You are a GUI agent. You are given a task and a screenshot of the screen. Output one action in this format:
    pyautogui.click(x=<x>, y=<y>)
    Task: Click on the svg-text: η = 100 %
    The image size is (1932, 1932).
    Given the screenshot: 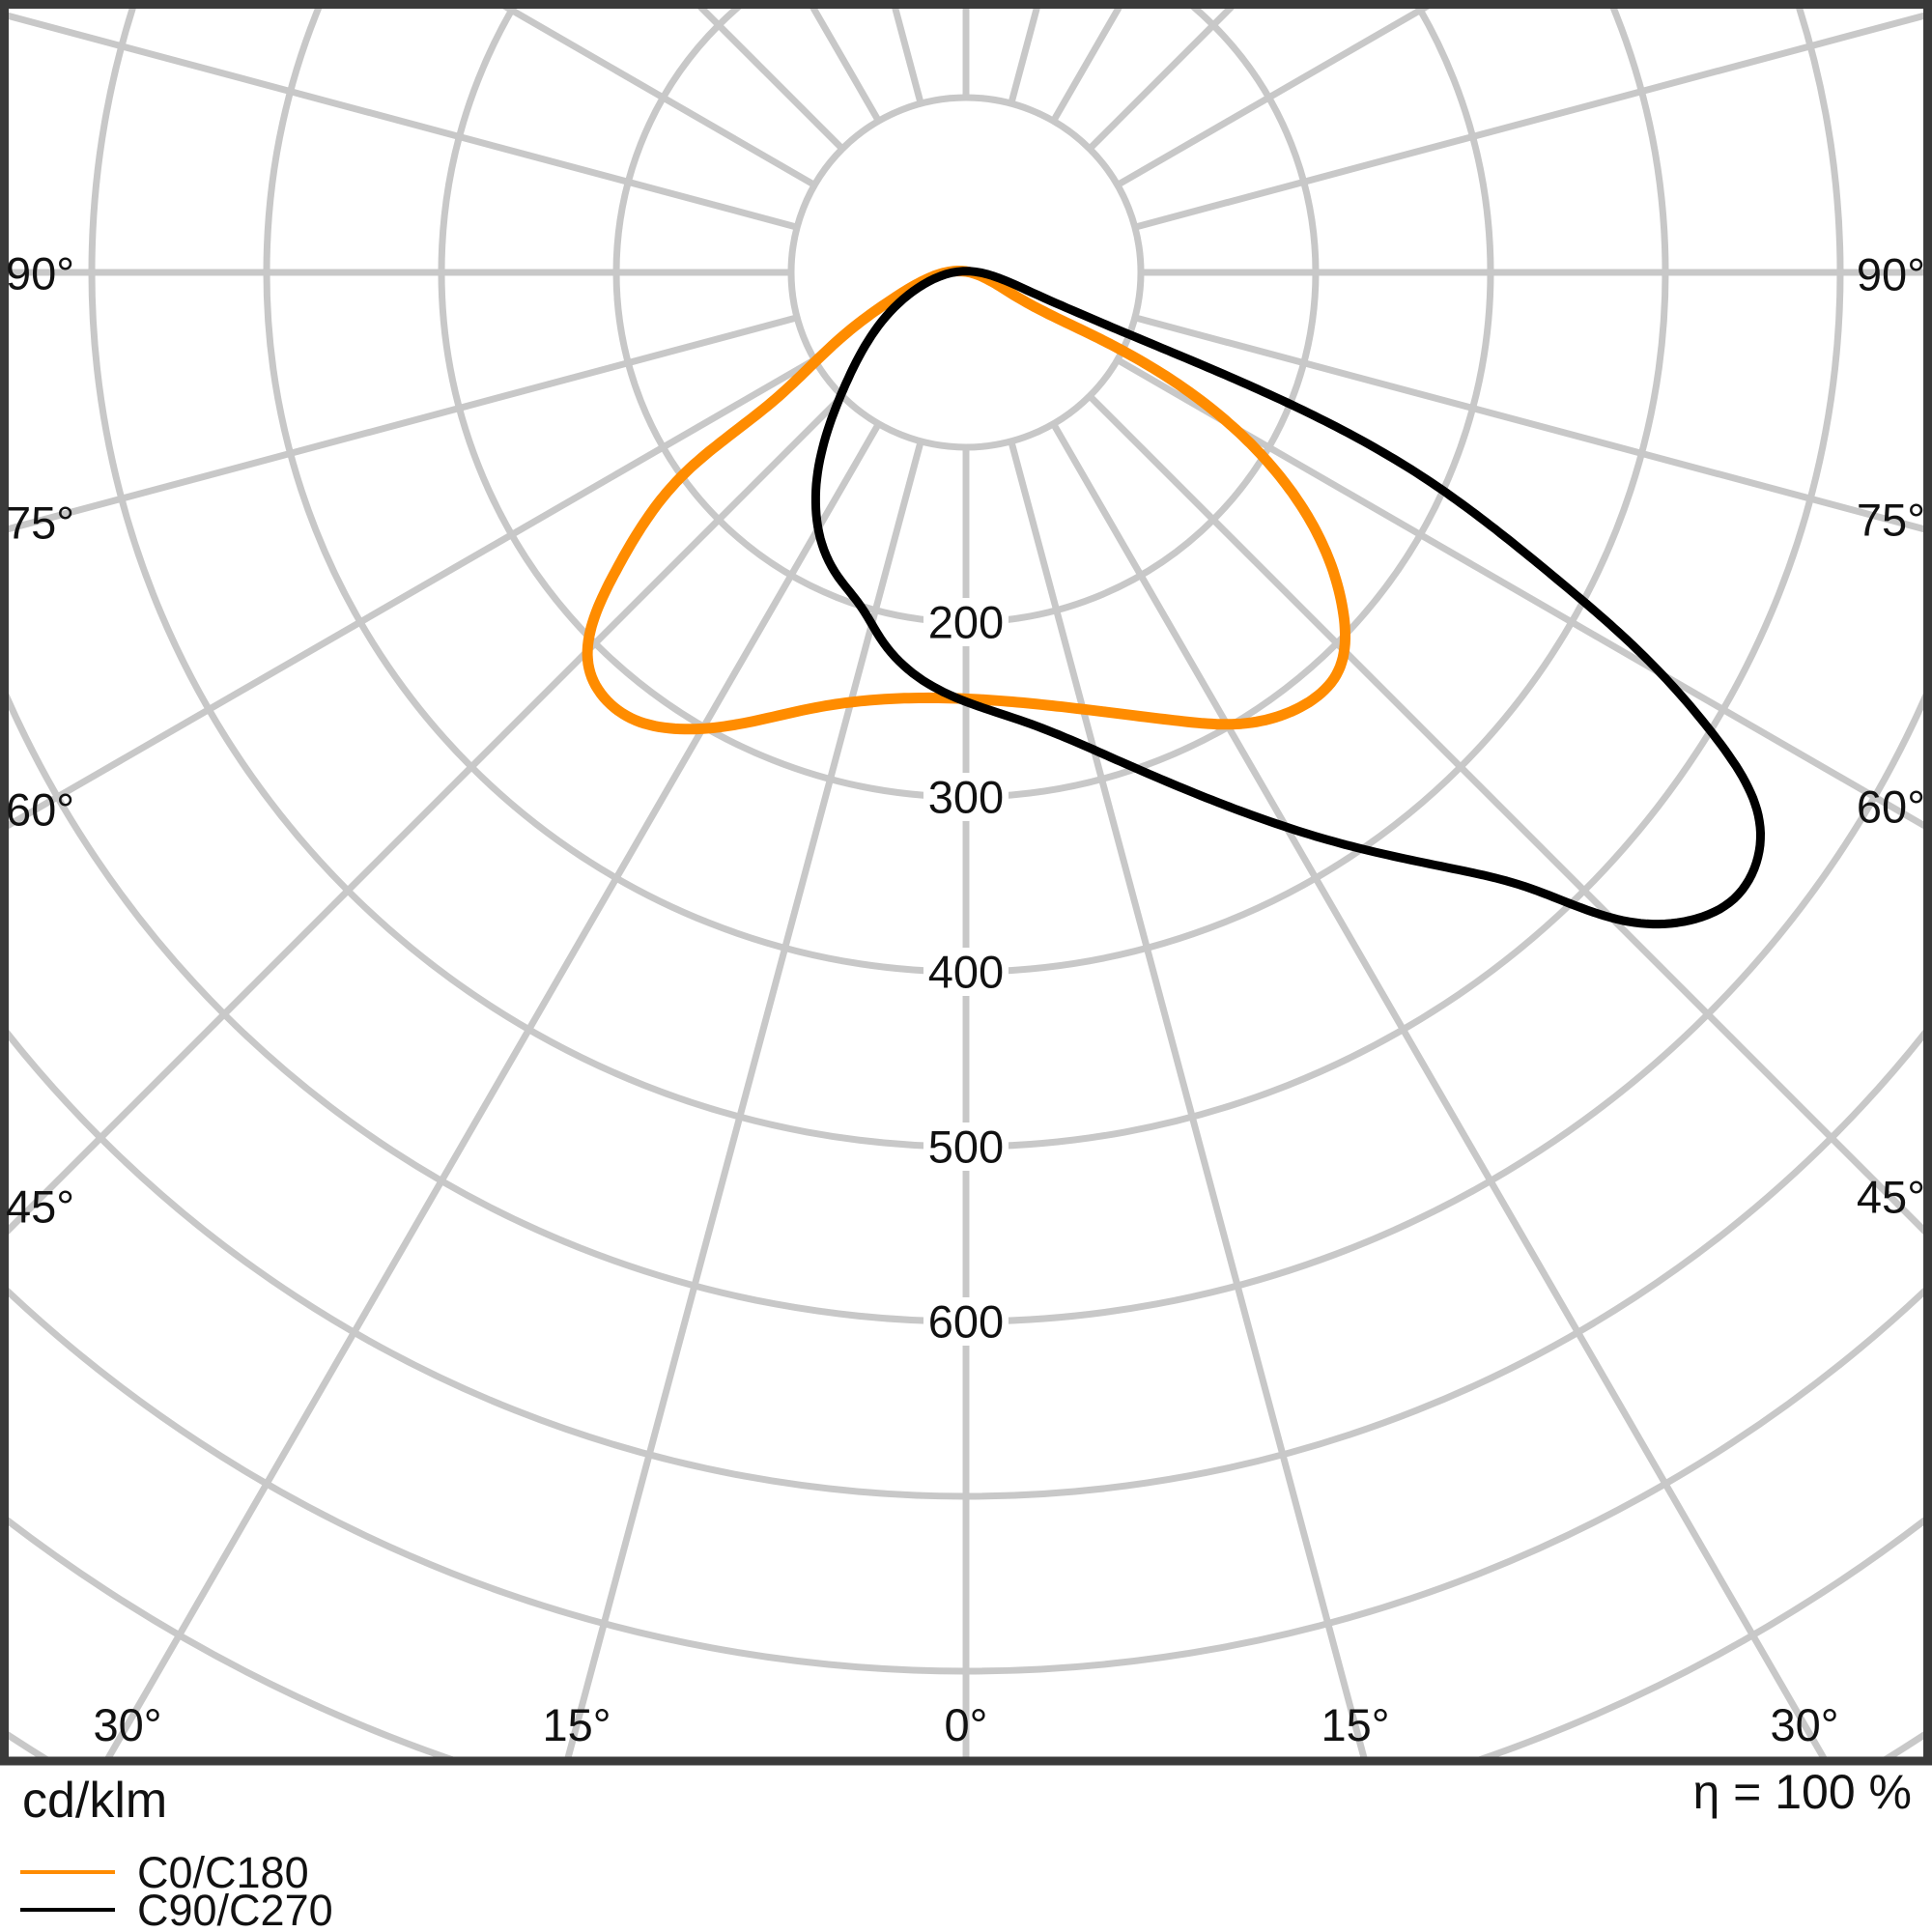 What is the action you would take?
    pyautogui.click(x=1802, y=1792)
    